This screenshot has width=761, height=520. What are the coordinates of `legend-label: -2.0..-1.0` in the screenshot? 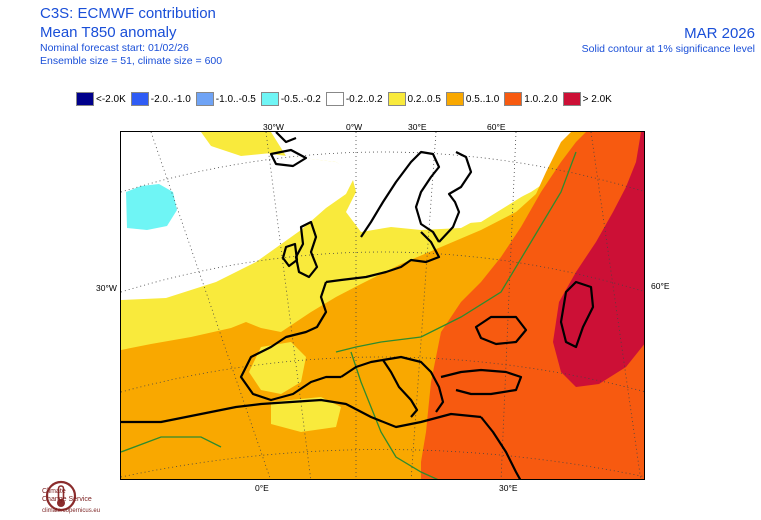 It's located at (170, 99).